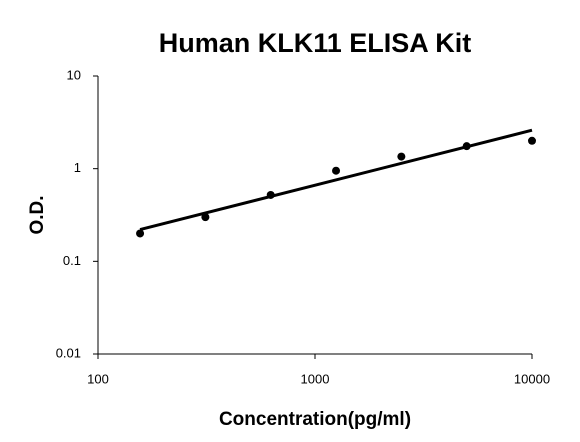  I want to click on chart-title: Human KLK11 ELISA Kit, so click(315, 43).